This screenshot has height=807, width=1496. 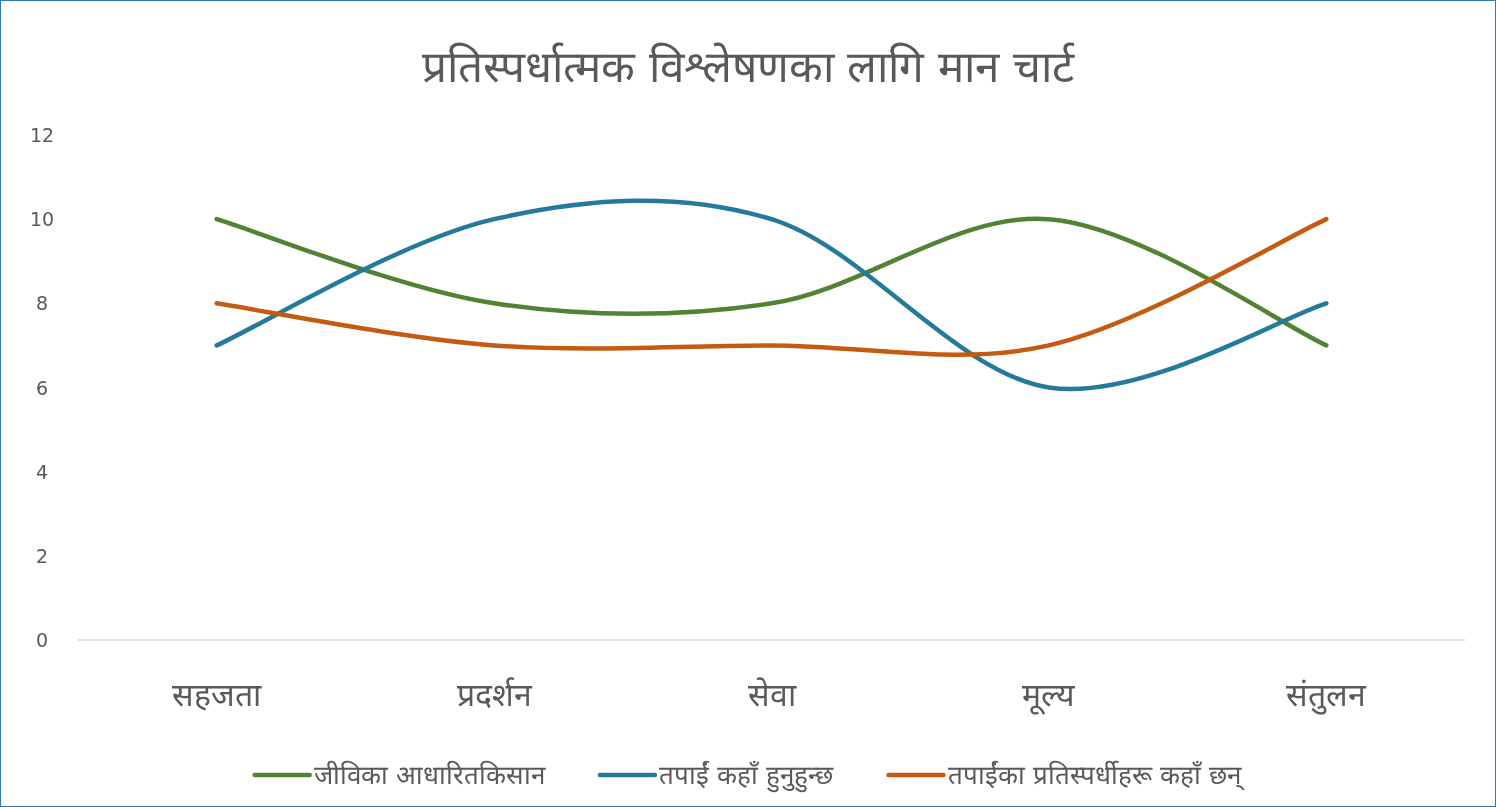 I want to click on y-tick-label: 10, so click(x=42, y=219).